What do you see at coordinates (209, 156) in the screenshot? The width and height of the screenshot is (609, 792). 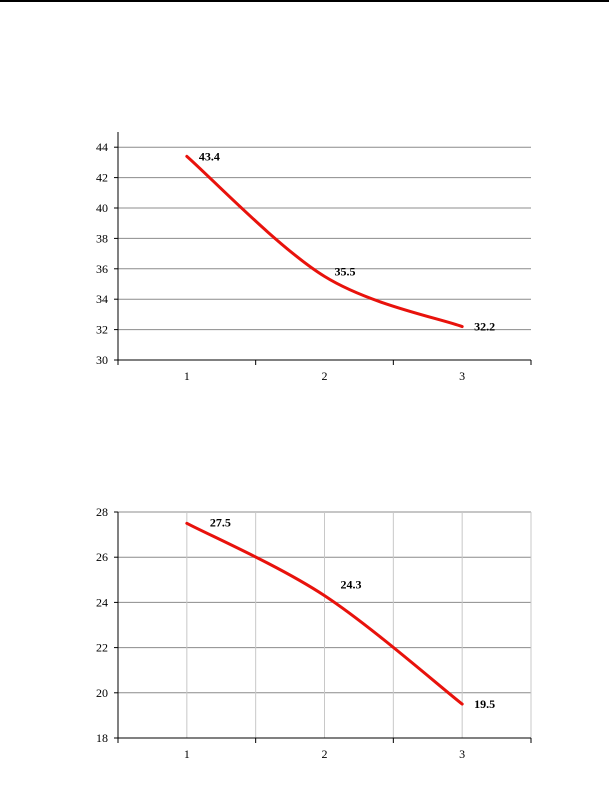 I see `data-label: 43.4` at bounding box center [209, 156].